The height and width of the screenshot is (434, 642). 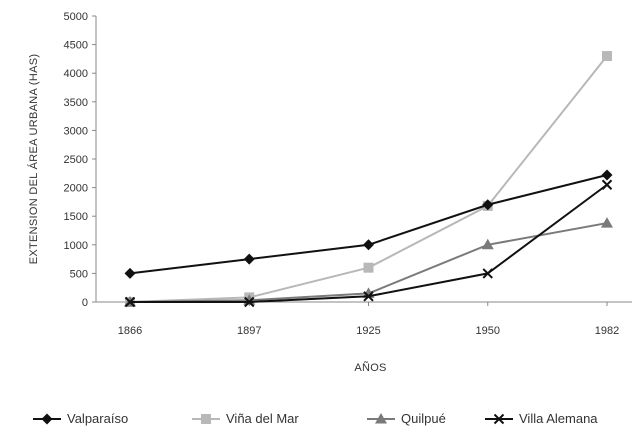 I want to click on x-tick-label: 1897, so click(x=249, y=331).